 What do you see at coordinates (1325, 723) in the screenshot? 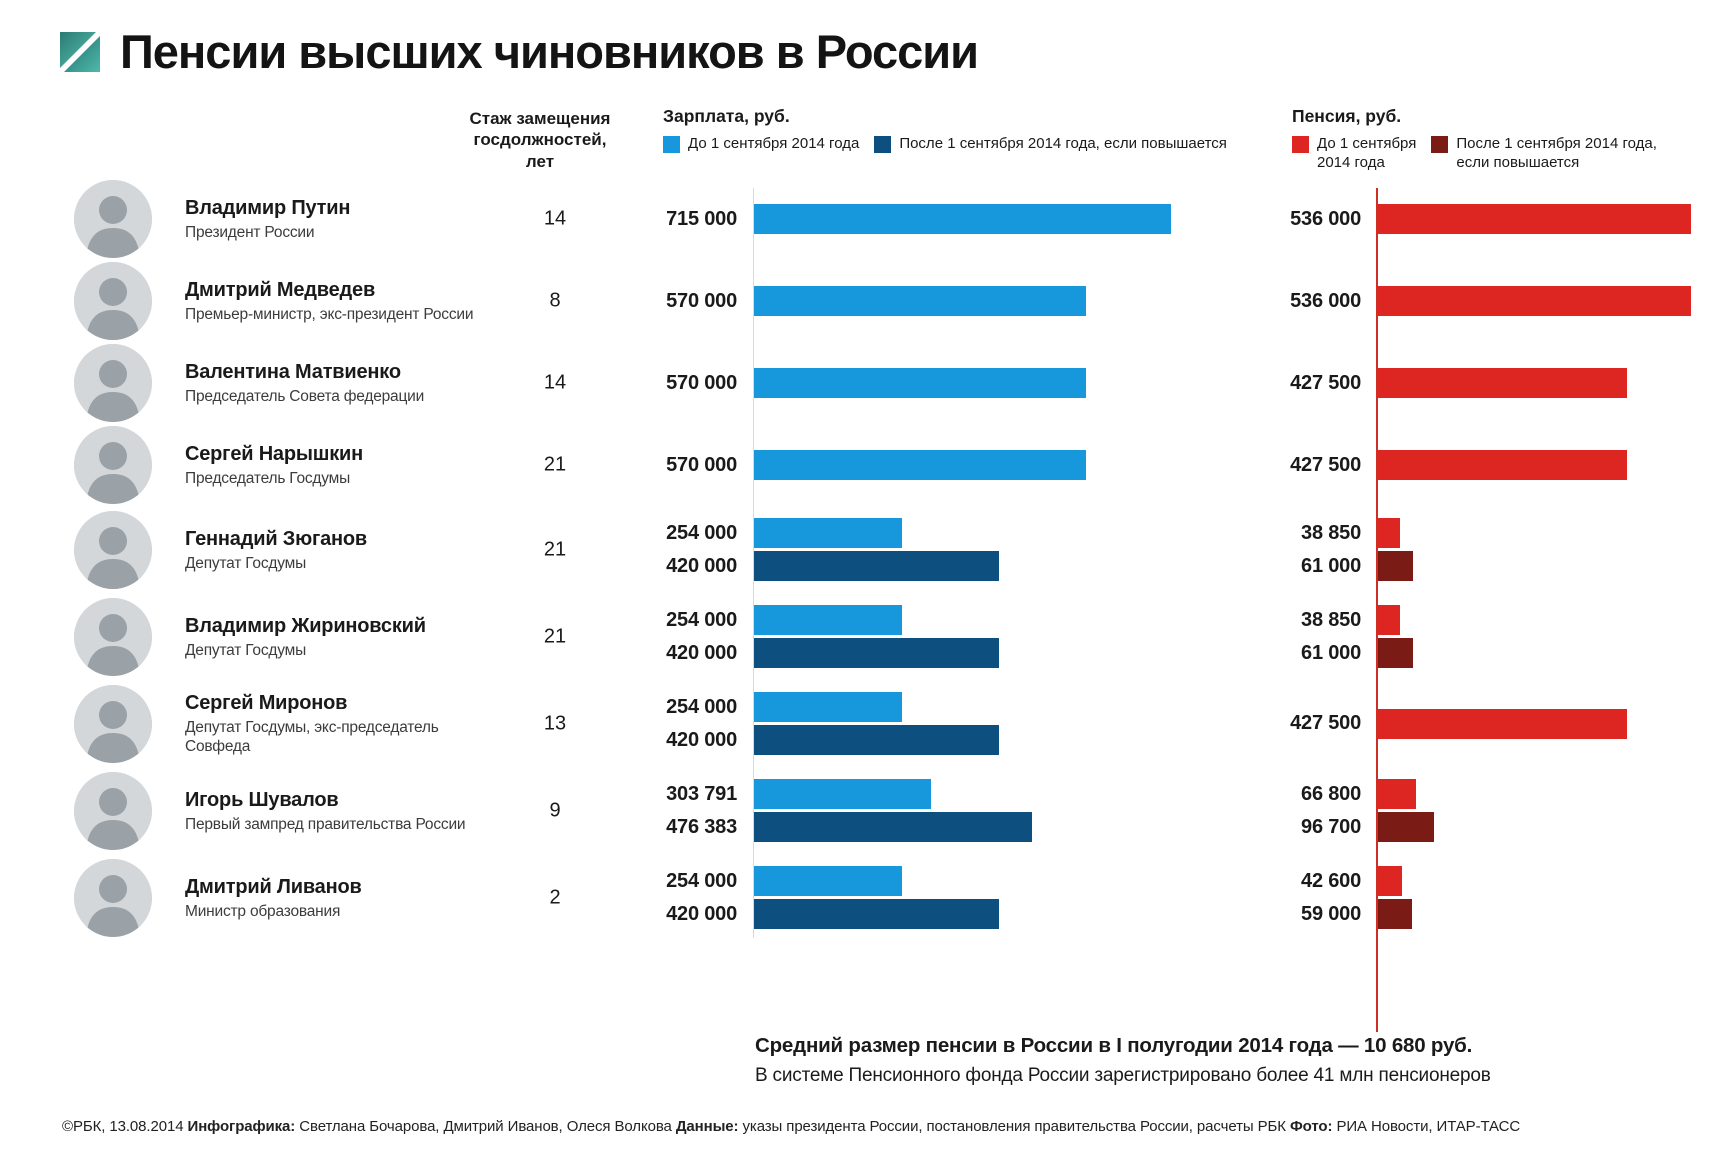
I see `pension-value-before: 427 500` at bounding box center [1325, 723].